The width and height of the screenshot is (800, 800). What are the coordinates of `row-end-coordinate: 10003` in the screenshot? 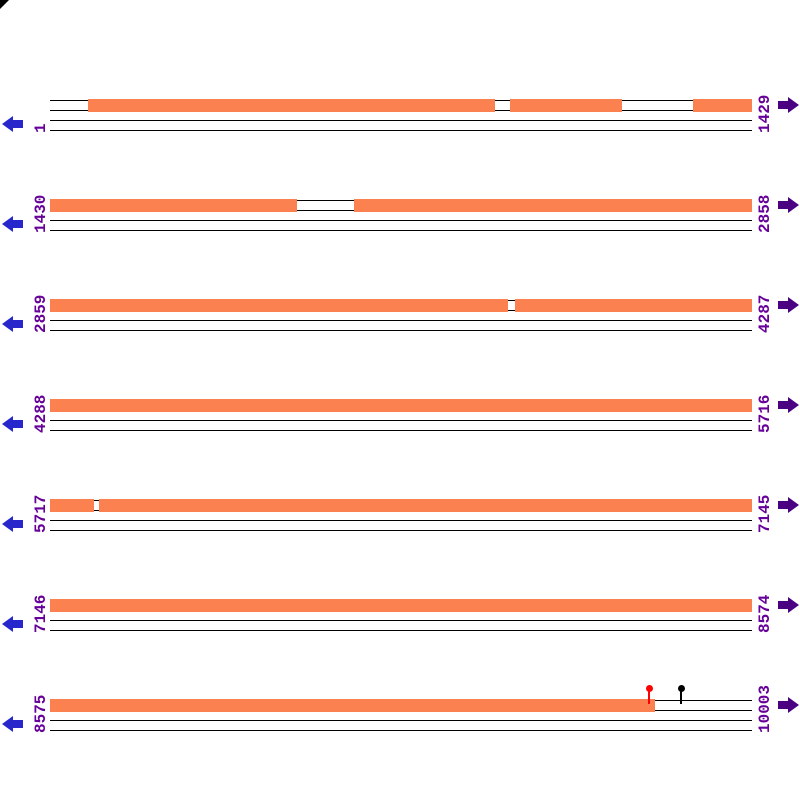 It's located at (765, 708).